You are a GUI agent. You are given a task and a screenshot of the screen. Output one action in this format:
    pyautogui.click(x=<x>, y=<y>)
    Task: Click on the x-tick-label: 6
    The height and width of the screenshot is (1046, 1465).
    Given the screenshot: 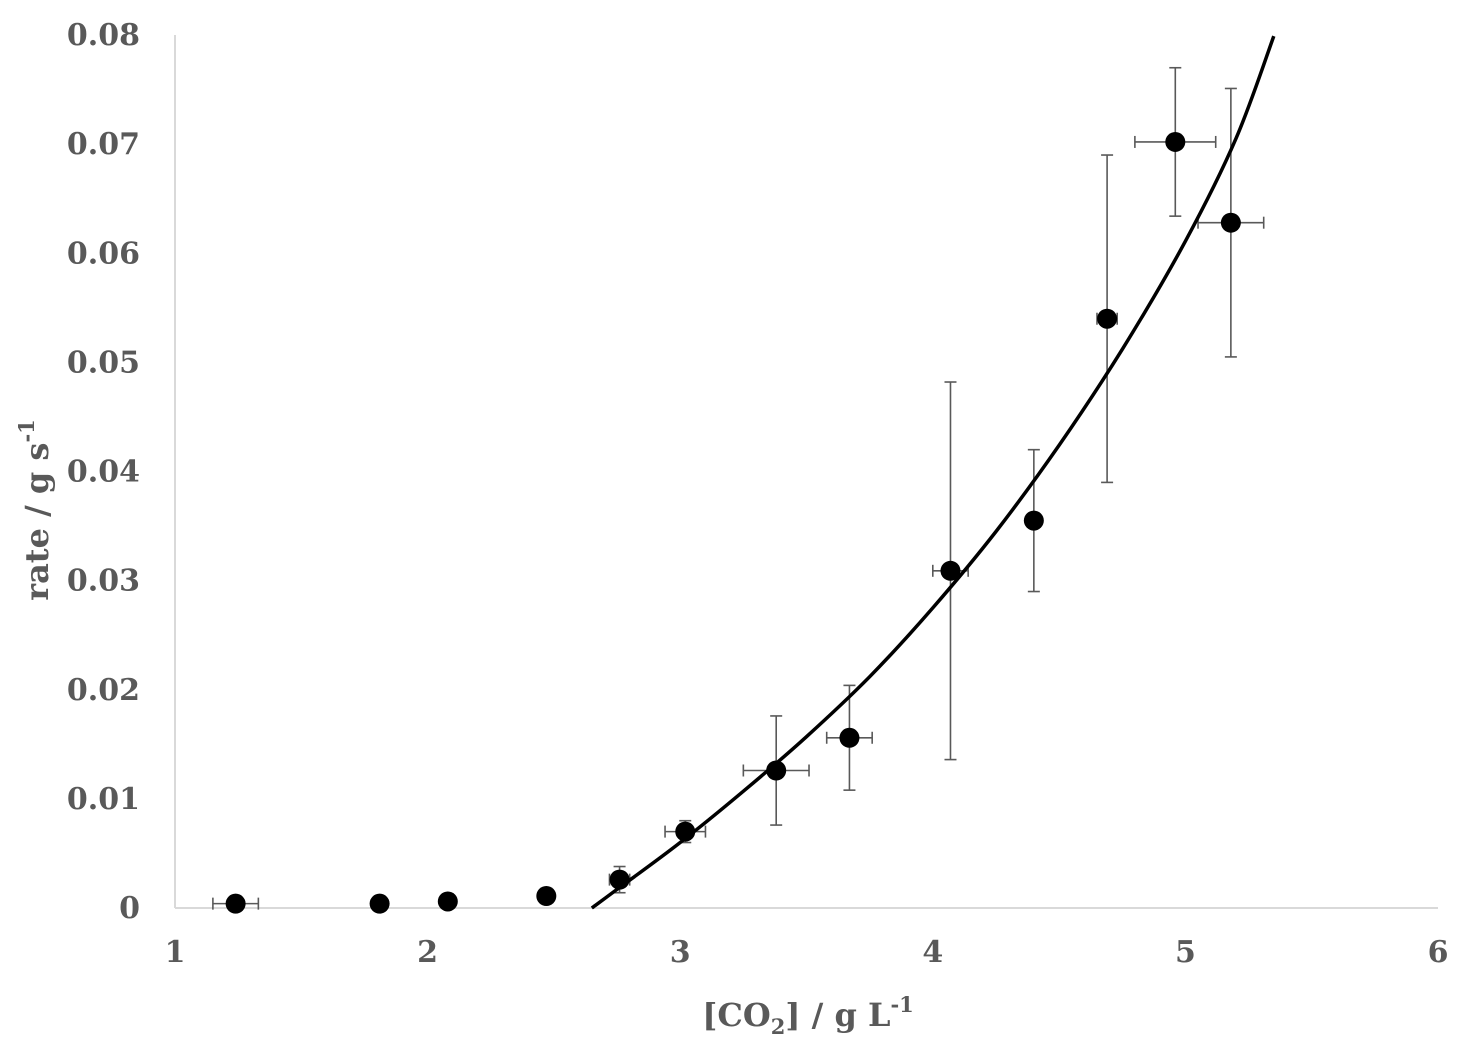 What is the action you would take?
    pyautogui.click(x=1438, y=952)
    